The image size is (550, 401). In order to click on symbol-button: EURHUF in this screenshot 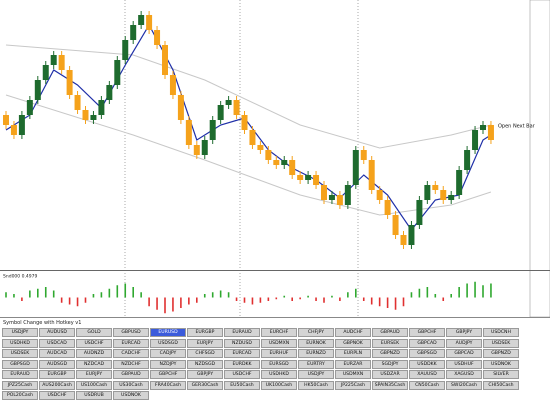, I will do `click(279, 353)`.